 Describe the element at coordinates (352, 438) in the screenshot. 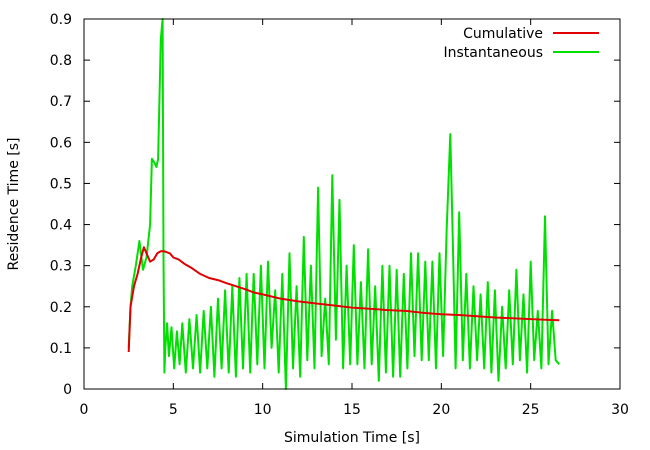

I see `x-axis-title: Simulation Time [s]` at that location.